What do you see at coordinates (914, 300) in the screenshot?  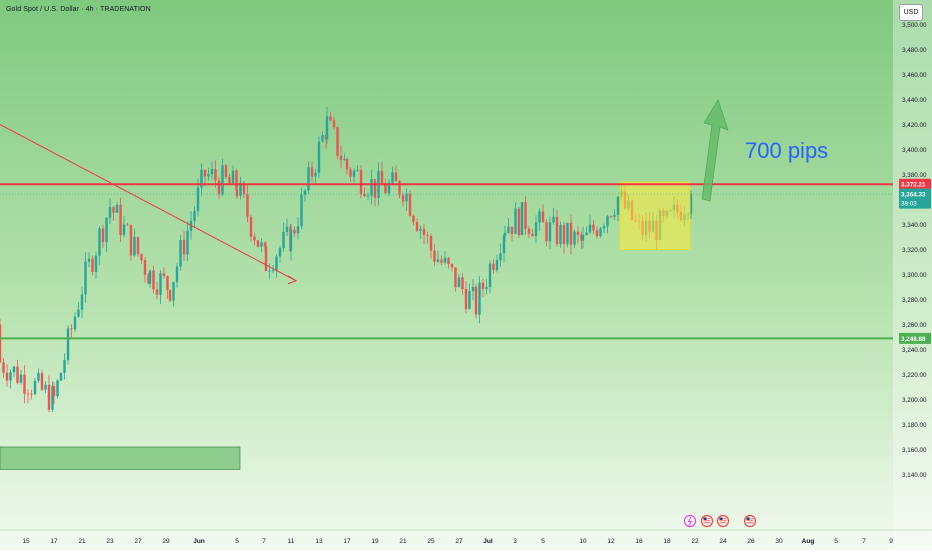 I see `y-tick-label: 3,280.00` at bounding box center [914, 300].